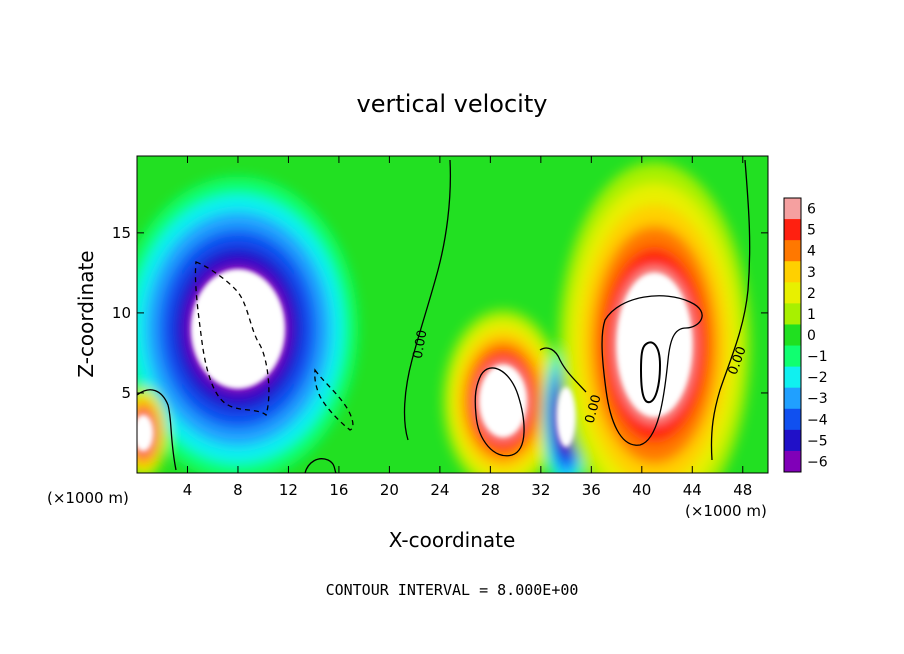  I want to click on x-tick-label: 48, so click(742, 490).